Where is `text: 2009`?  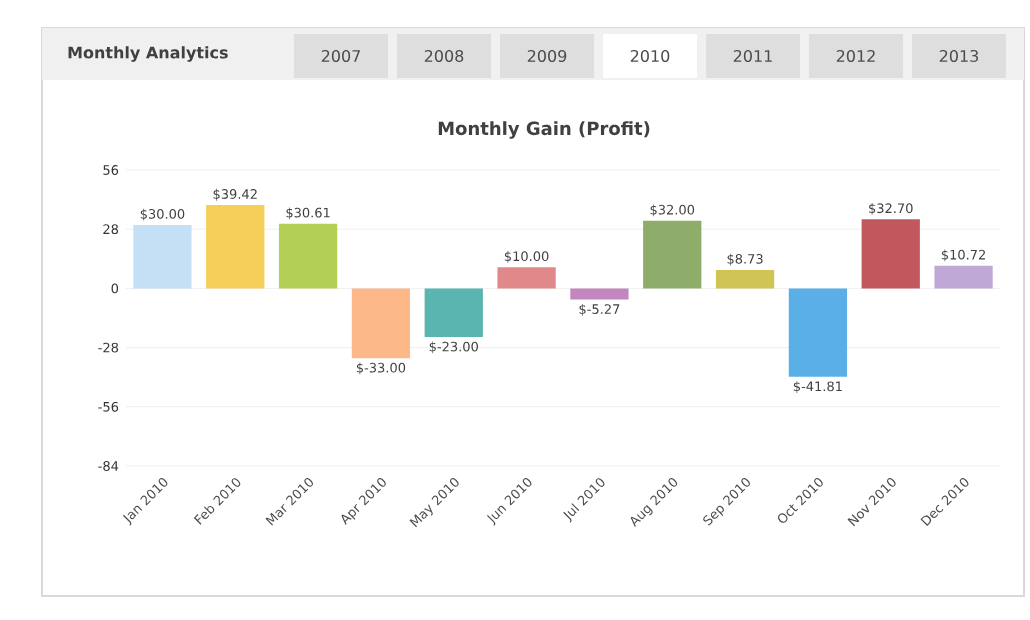
text: 2009 is located at coordinates (547, 56).